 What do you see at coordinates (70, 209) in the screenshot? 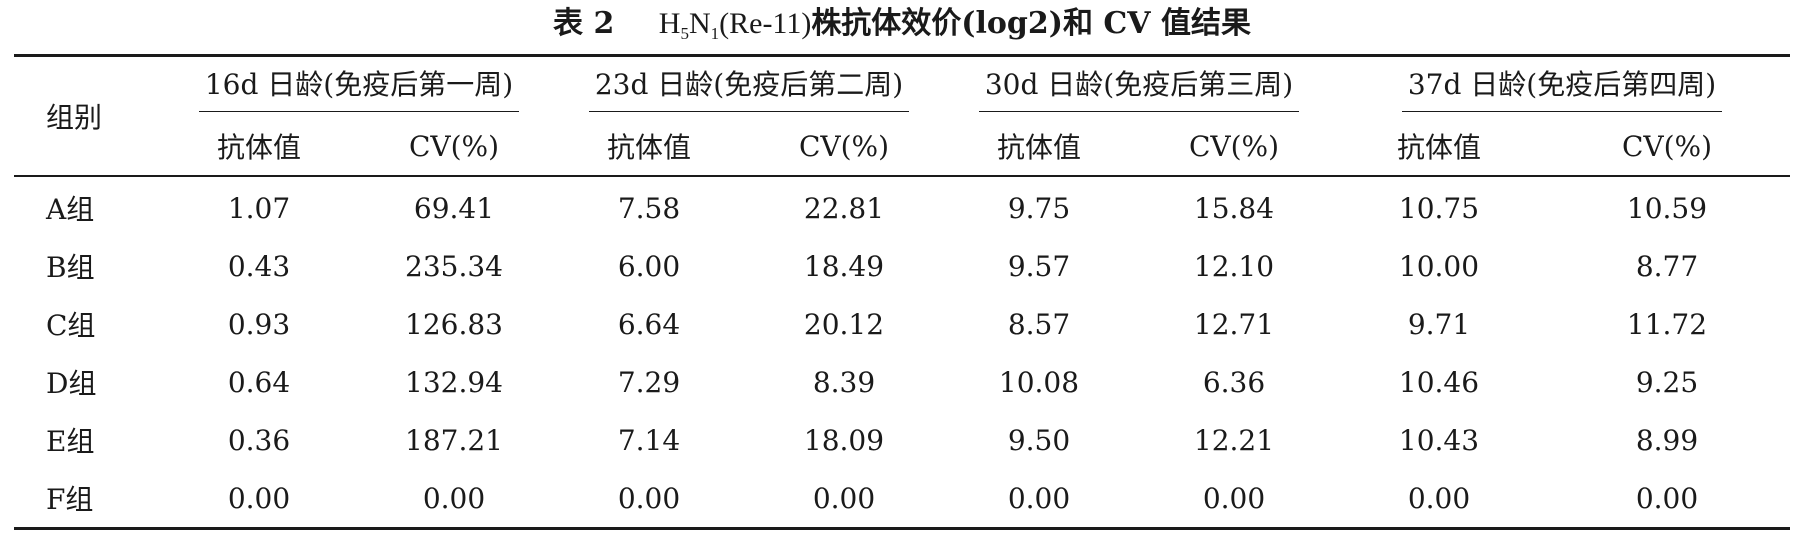
I see `group-name: A组` at bounding box center [70, 209].